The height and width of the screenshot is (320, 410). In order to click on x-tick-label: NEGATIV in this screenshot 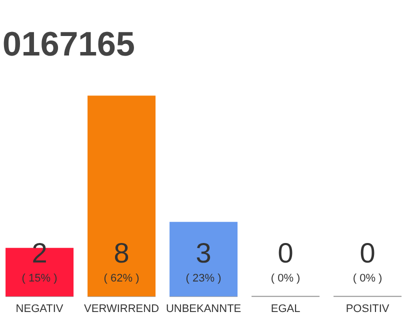, I will do `click(40, 308)`.